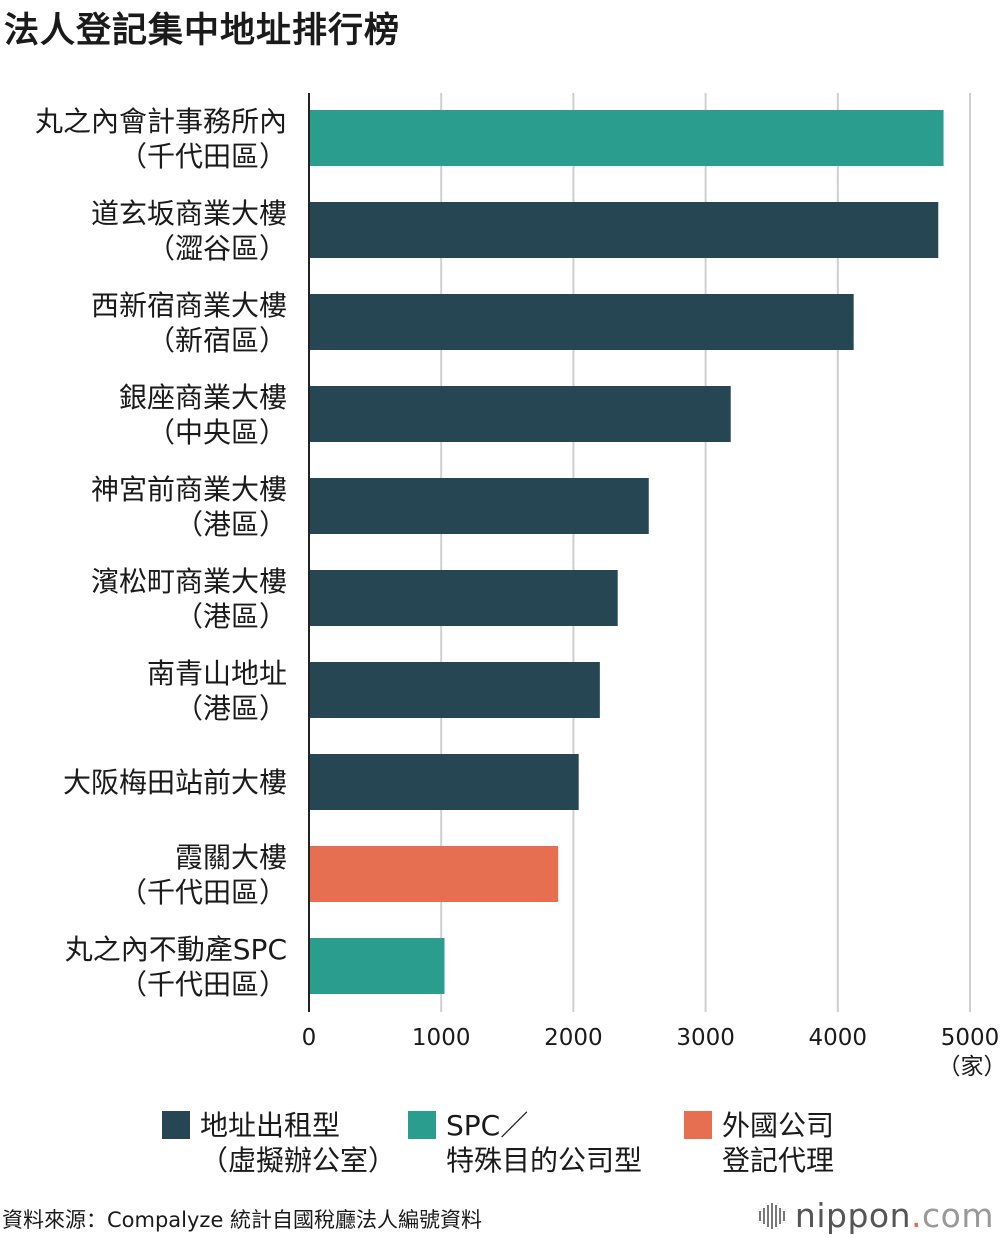 This screenshot has height=1238, width=1000. What do you see at coordinates (309, 1038) in the screenshot?
I see `x-tick-label-0: 0` at bounding box center [309, 1038].